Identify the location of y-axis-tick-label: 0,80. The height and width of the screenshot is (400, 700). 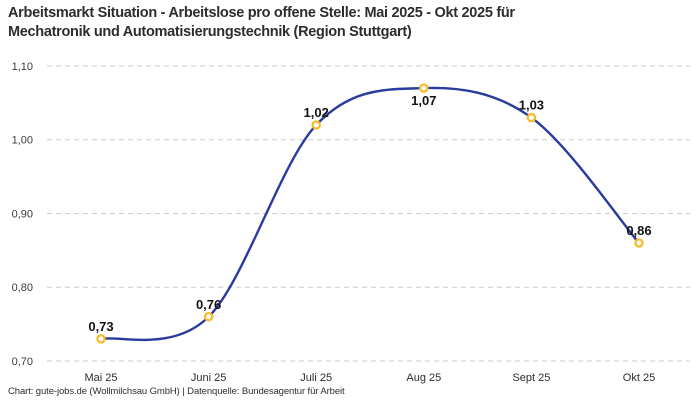
(22, 288).